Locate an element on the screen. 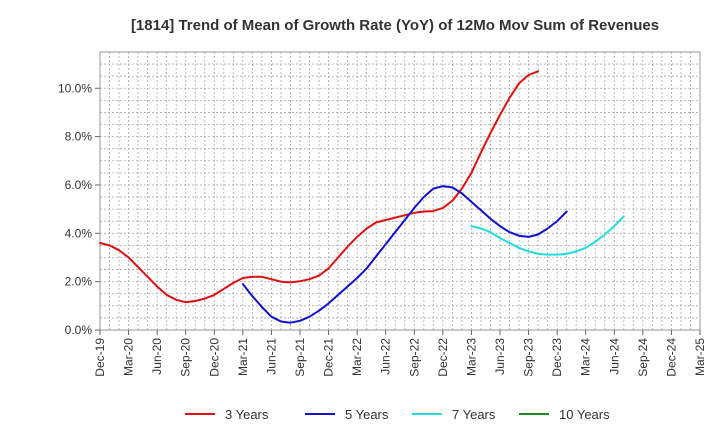  x-tick-label: Sep-24 is located at coordinates (643, 357).